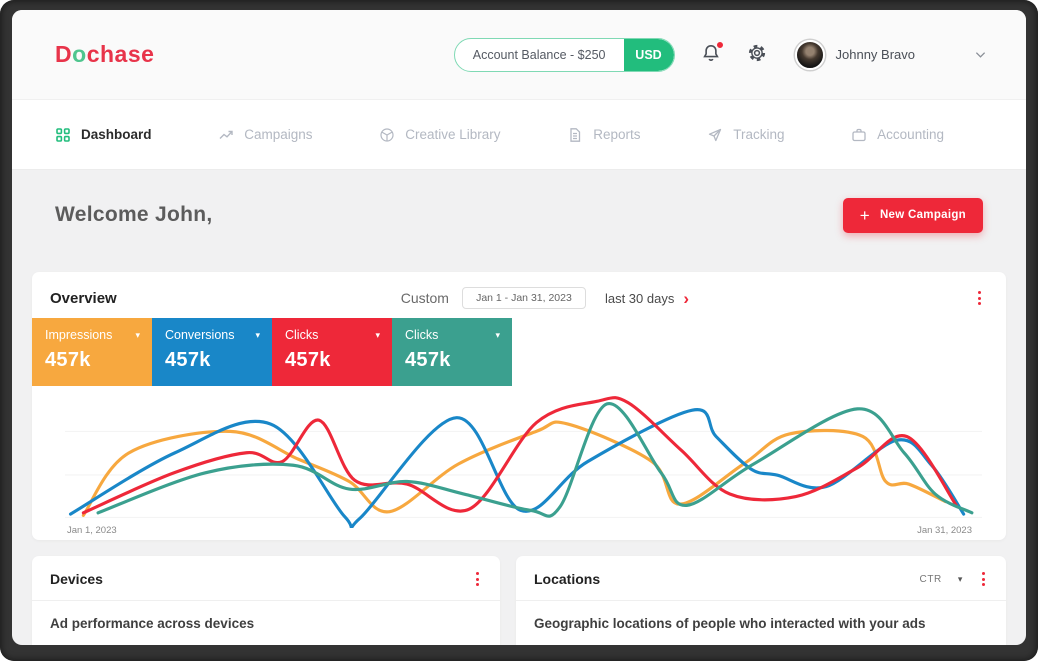 This screenshot has height=661, width=1038. Describe the element at coordinates (941, 579) in the screenshot. I see `ctr-dropdown: CTR ▾` at that location.